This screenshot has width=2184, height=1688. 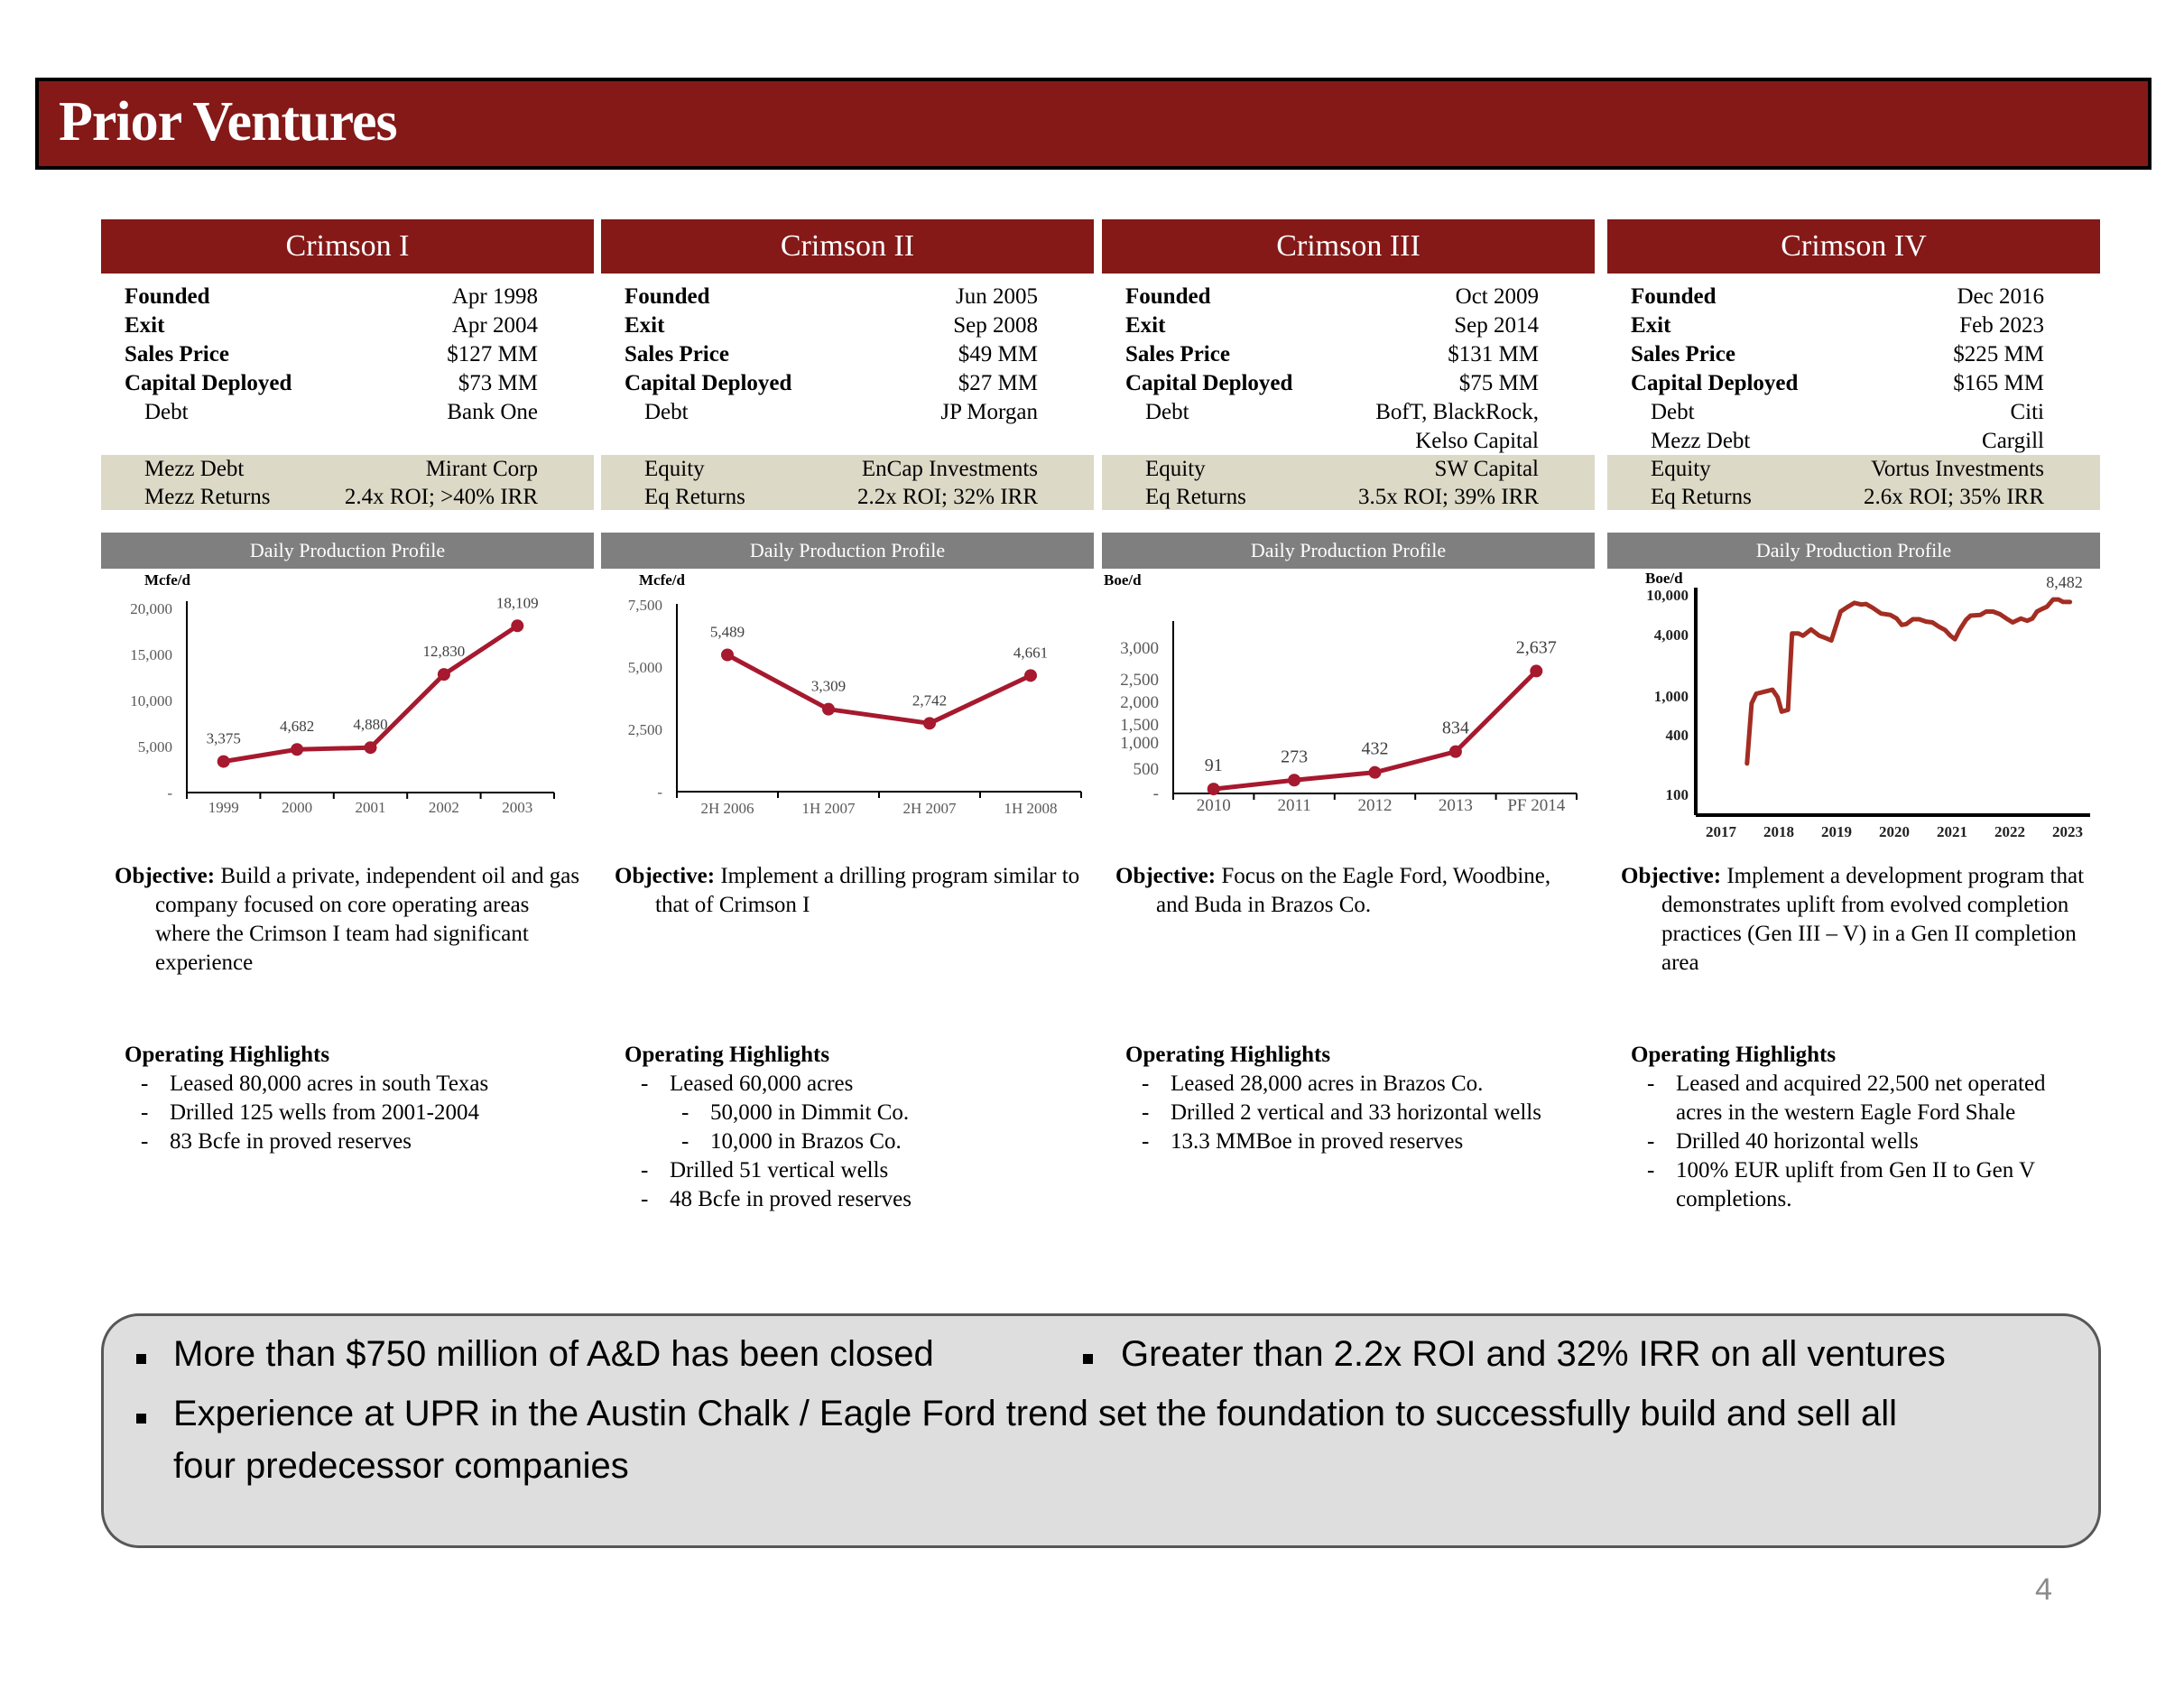 I want to click on fact-value: $49 MM, so click(x=998, y=354).